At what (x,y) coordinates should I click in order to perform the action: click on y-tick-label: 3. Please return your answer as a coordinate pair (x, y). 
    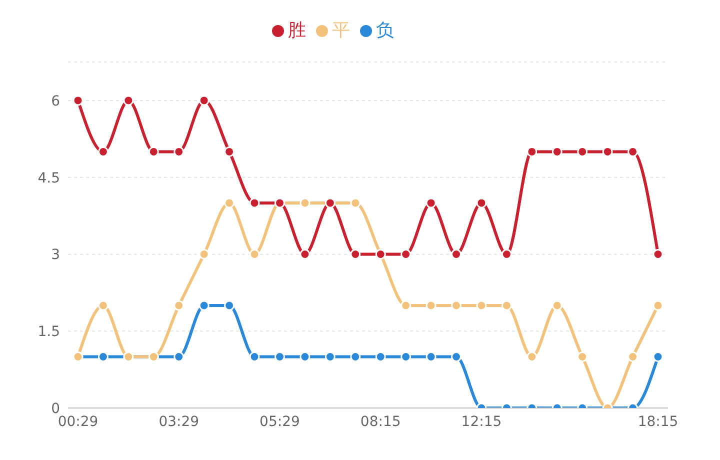
    Looking at the image, I should click on (55, 255).